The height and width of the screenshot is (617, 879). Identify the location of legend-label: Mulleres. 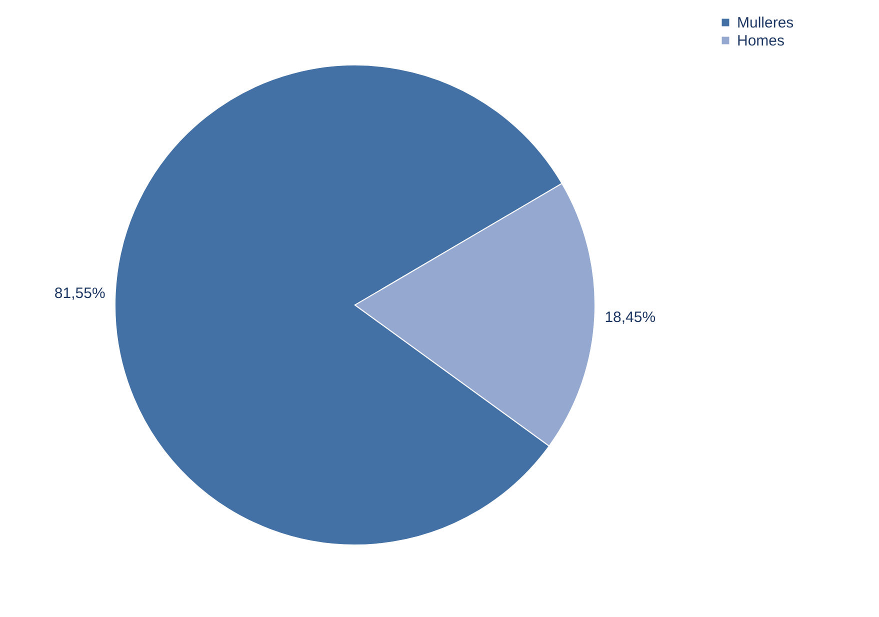
(765, 23).